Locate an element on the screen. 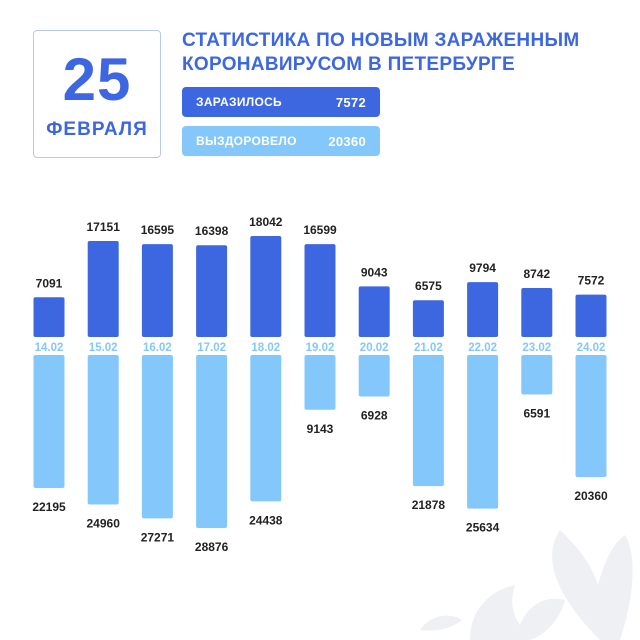 Image resolution: width=640 pixels, height=640 pixels. date-box: 25 ФЕВРАЛЯ is located at coordinates (97, 94).